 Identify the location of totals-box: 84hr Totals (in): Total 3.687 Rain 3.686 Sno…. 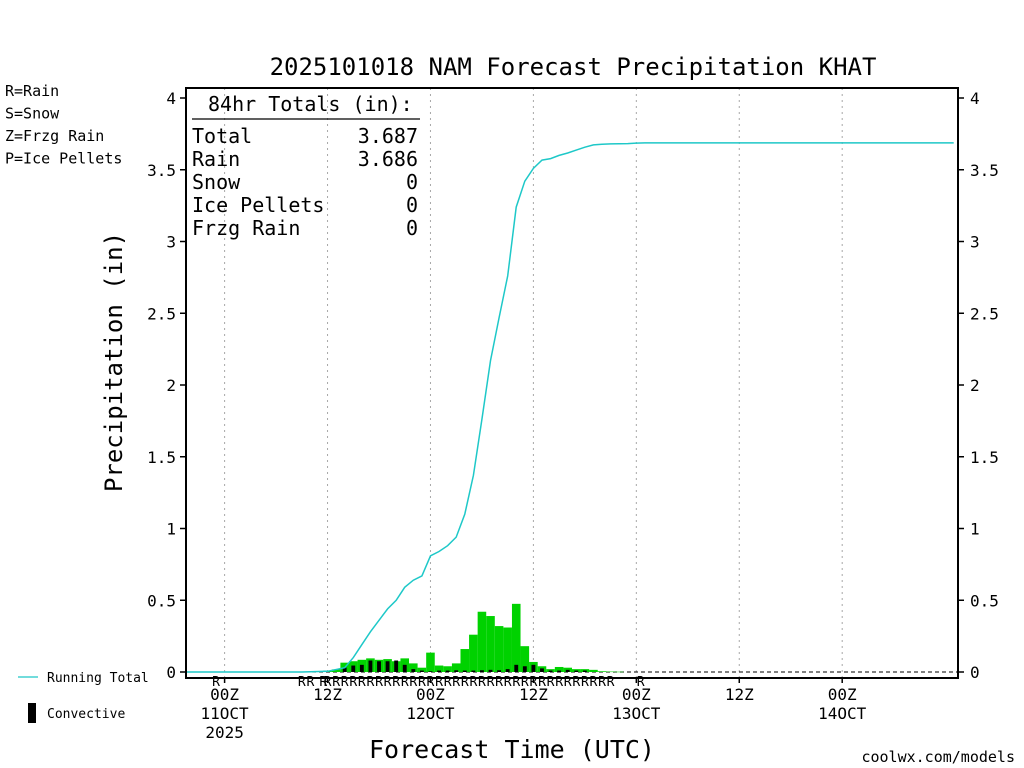
(306, 166).